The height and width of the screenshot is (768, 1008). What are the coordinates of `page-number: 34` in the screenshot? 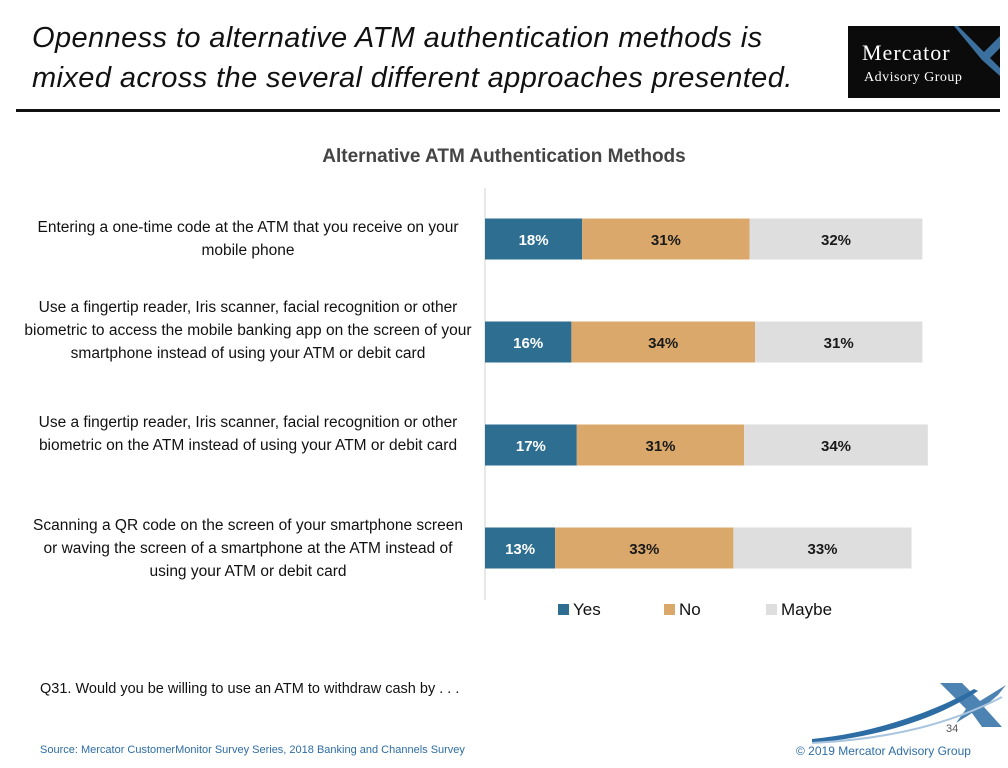 It's located at (952, 729).